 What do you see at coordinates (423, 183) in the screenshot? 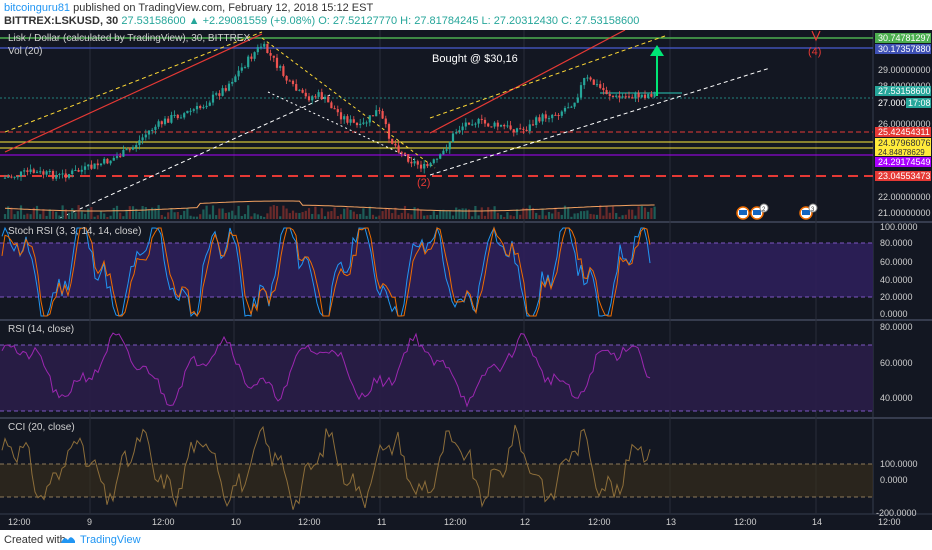
I see `wave-2-label: (2)` at bounding box center [423, 183].